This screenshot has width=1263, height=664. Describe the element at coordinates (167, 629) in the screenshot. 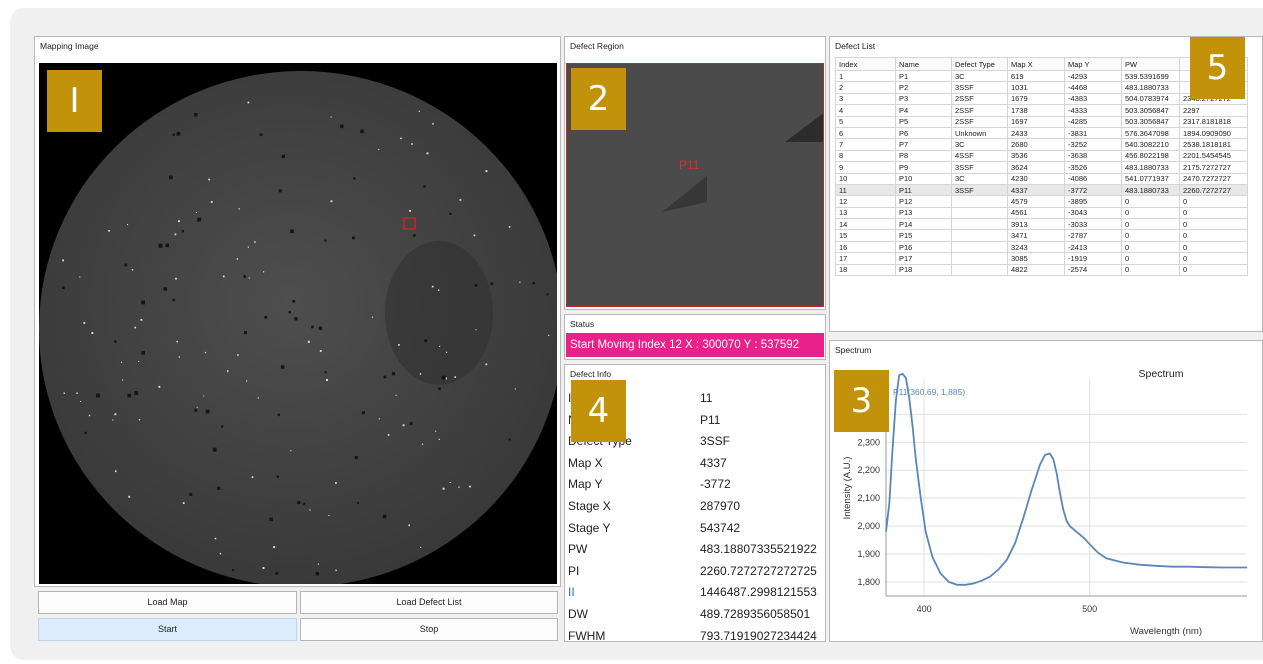

I see `start-button: Start` at that location.